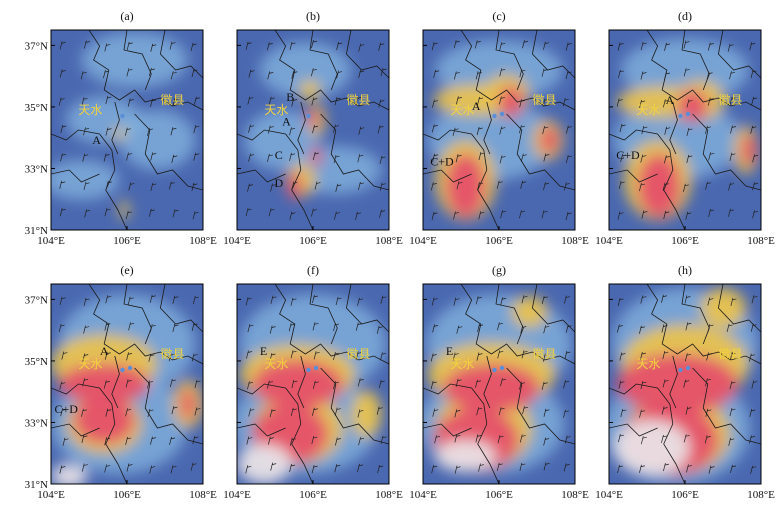 The height and width of the screenshot is (509, 782). Describe the element at coordinates (36, 231) in the screenshot. I see `y-tick-label: 31°N` at that location.